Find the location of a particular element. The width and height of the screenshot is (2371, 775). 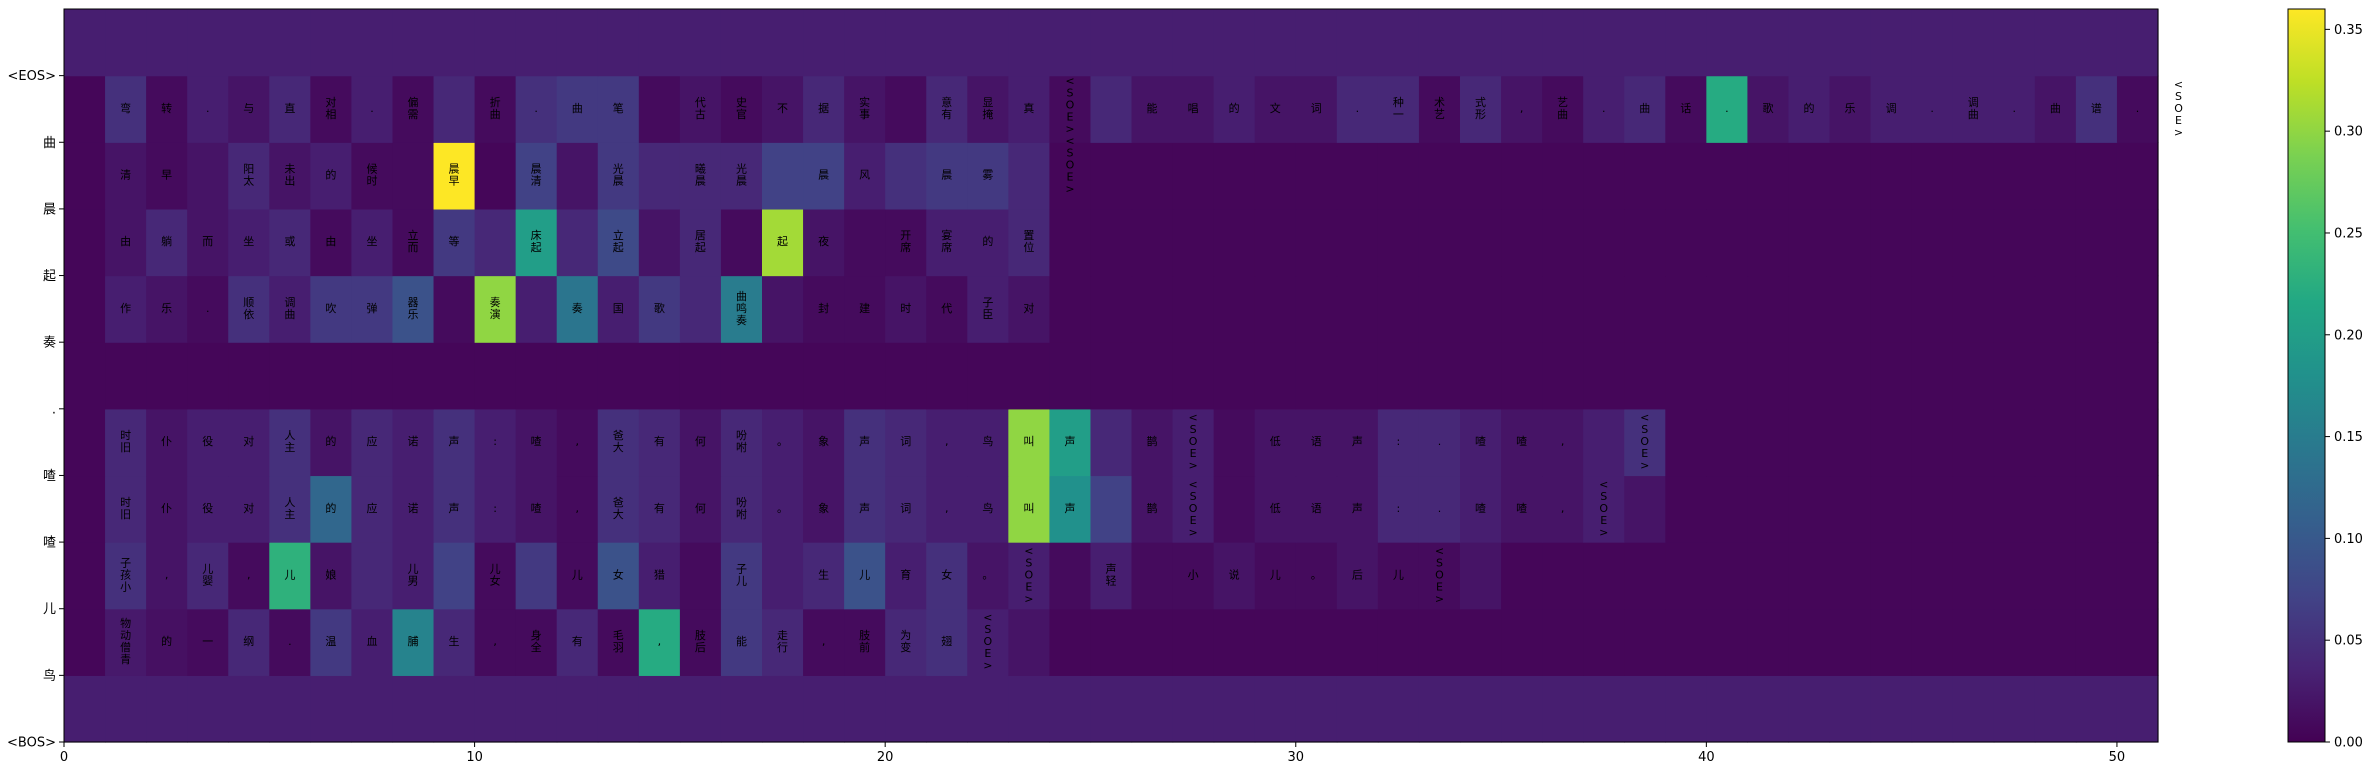

cell-token-label: 光晨 is located at coordinates (618, 175).